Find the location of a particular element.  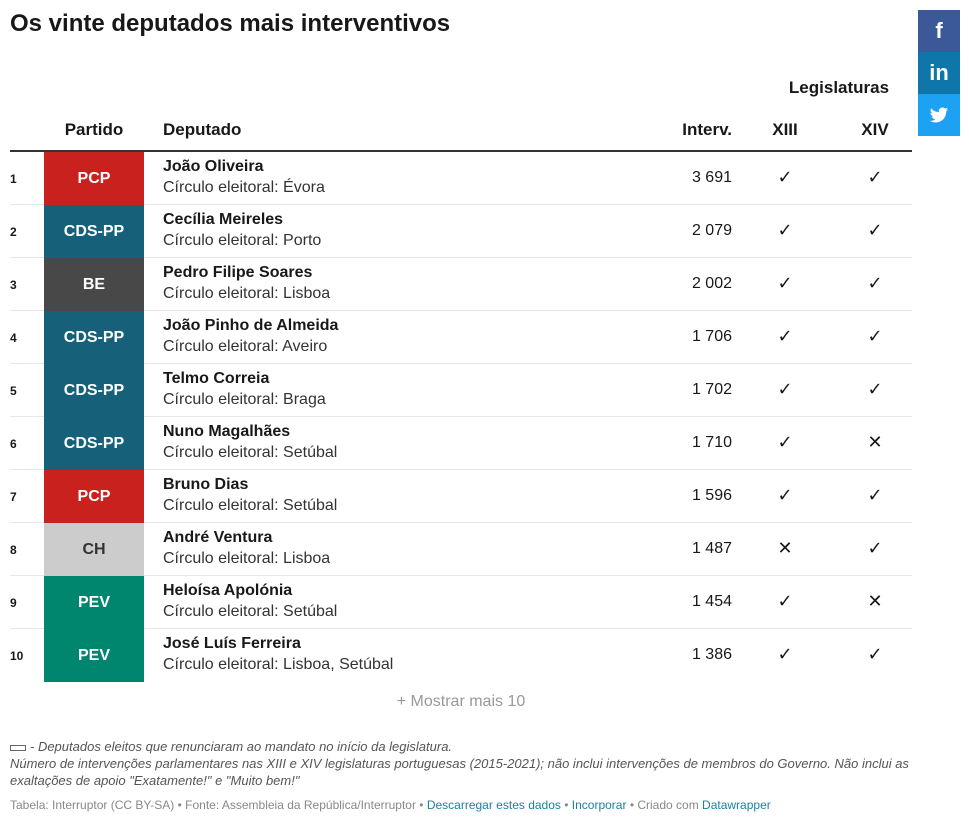

rank: 9 is located at coordinates (13, 603).